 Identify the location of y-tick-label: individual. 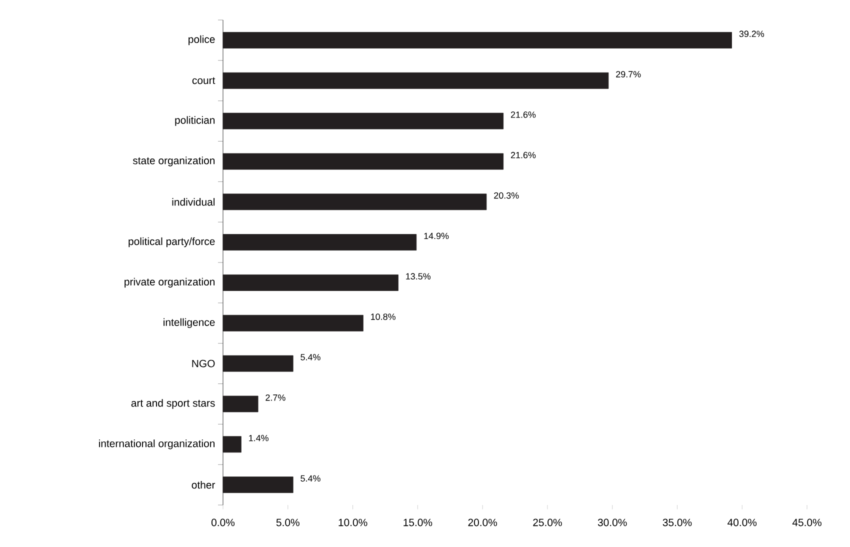
(193, 202).